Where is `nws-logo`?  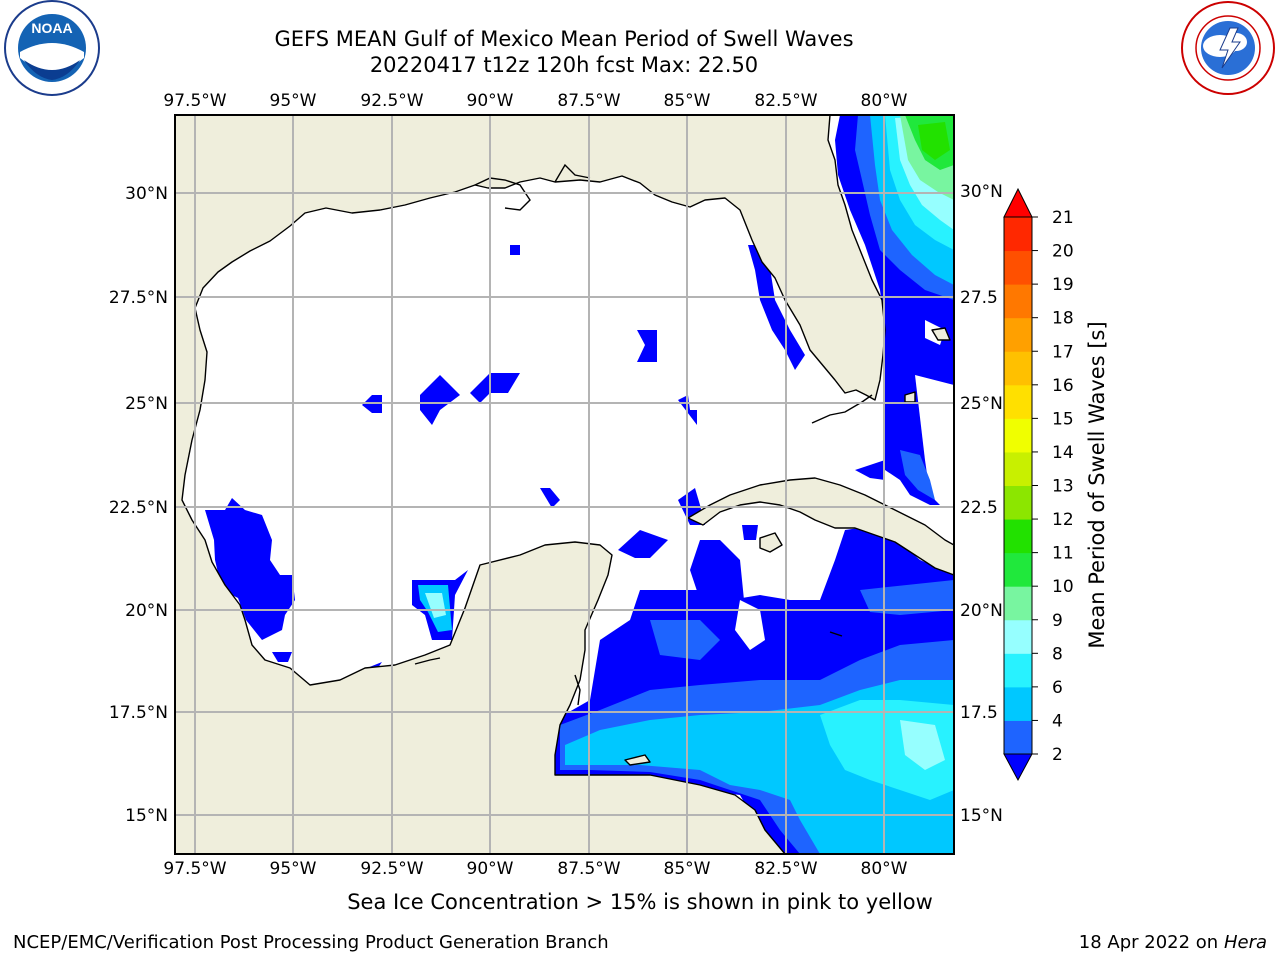
nws-logo is located at coordinates (1228, 48).